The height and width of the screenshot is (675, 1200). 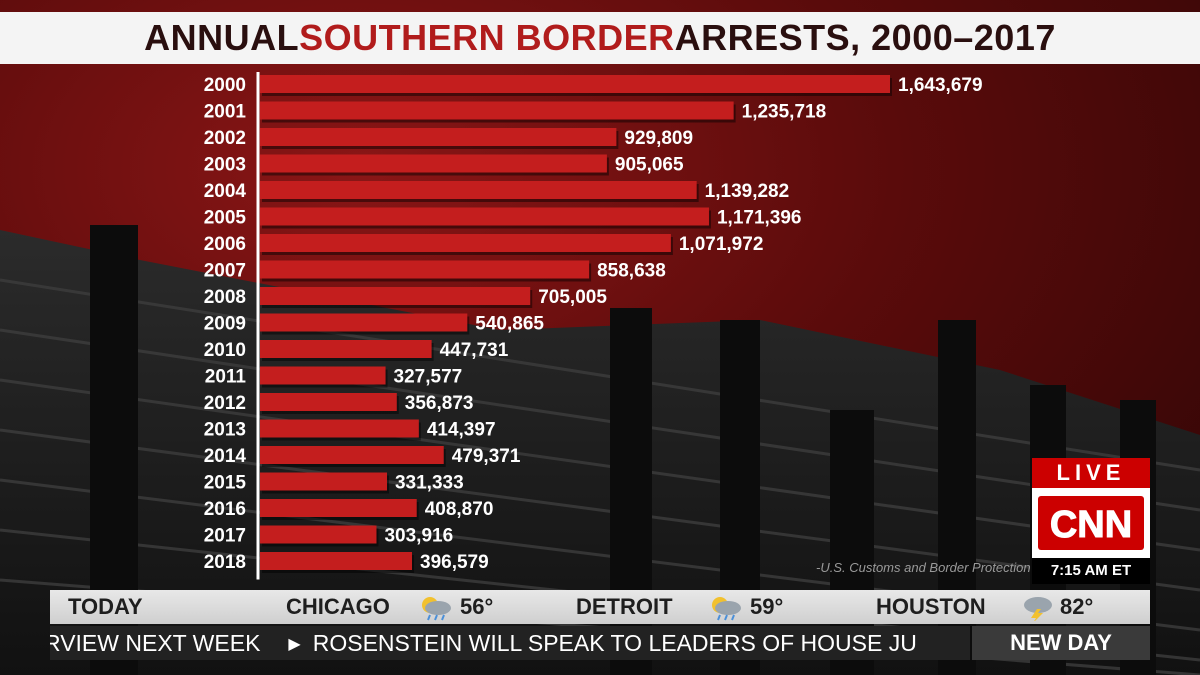 What do you see at coordinates (923, 567) in the screenshot?
I see `source-credit: -U.S. Customs and Border Protection` at bounding box center [923, 567].